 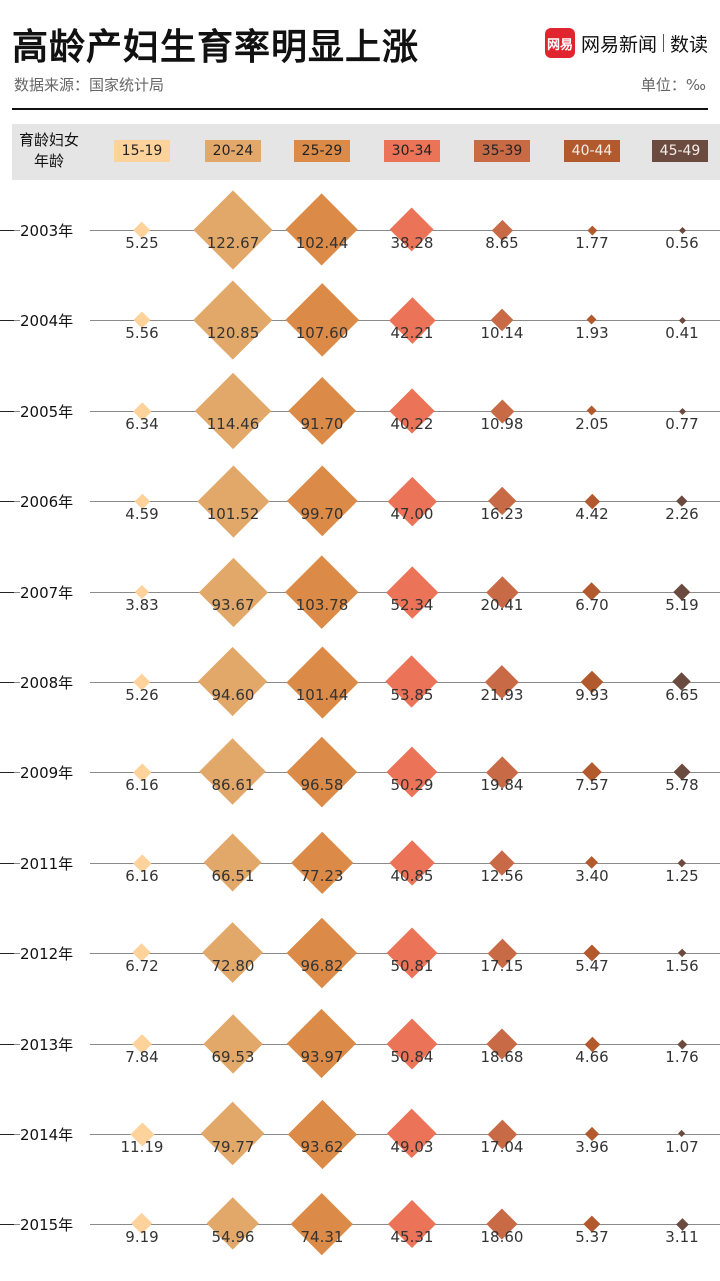 I want to click on data-value-label: 6.72, so click(x=142, y=966).